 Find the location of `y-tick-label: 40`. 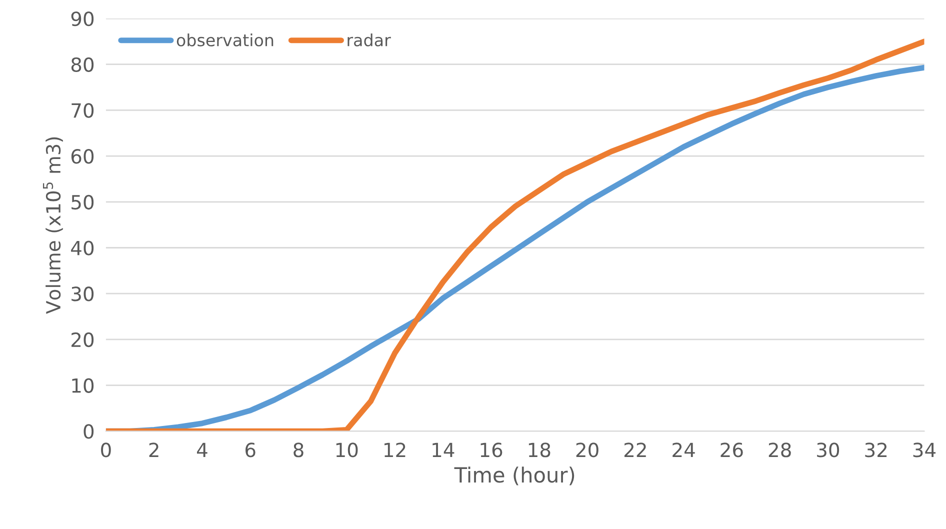

y-tick-label: 40 is located at coordinates (82, 248).